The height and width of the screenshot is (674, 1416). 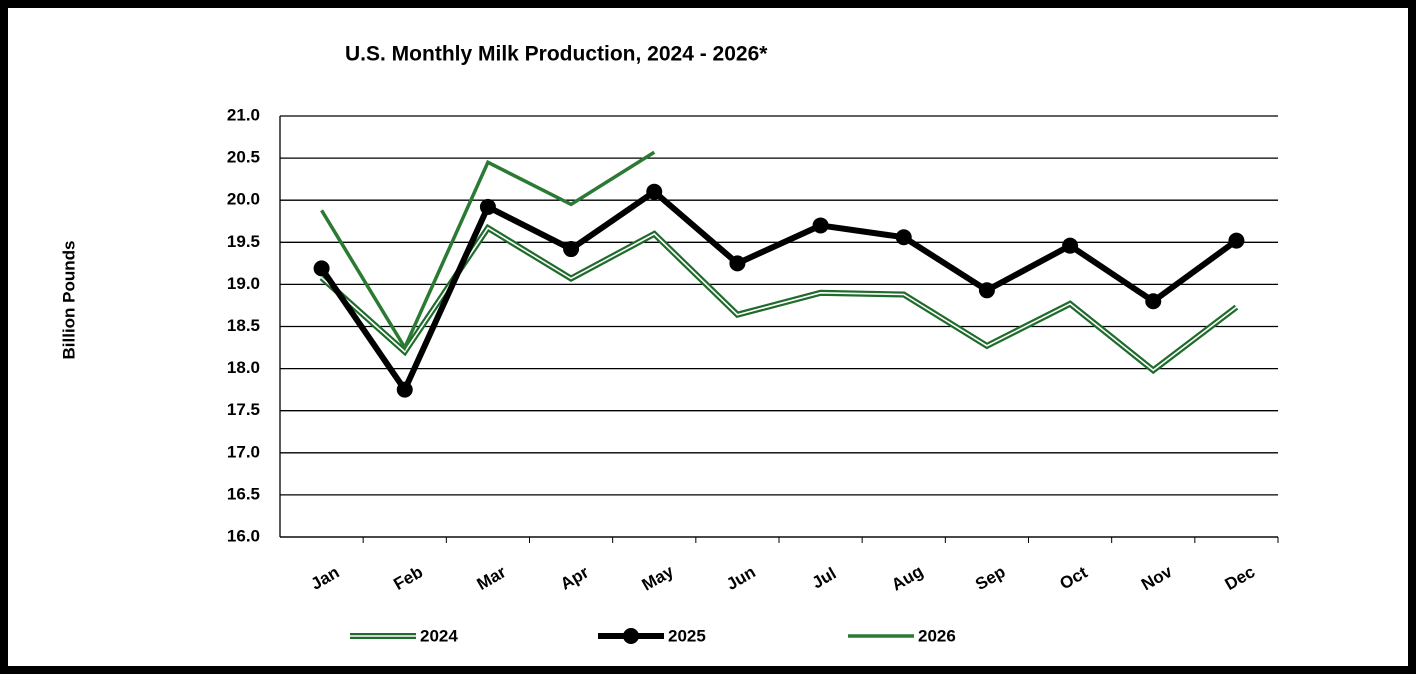 I want to click on legend-label: 2025, so click(x=687, y=635).